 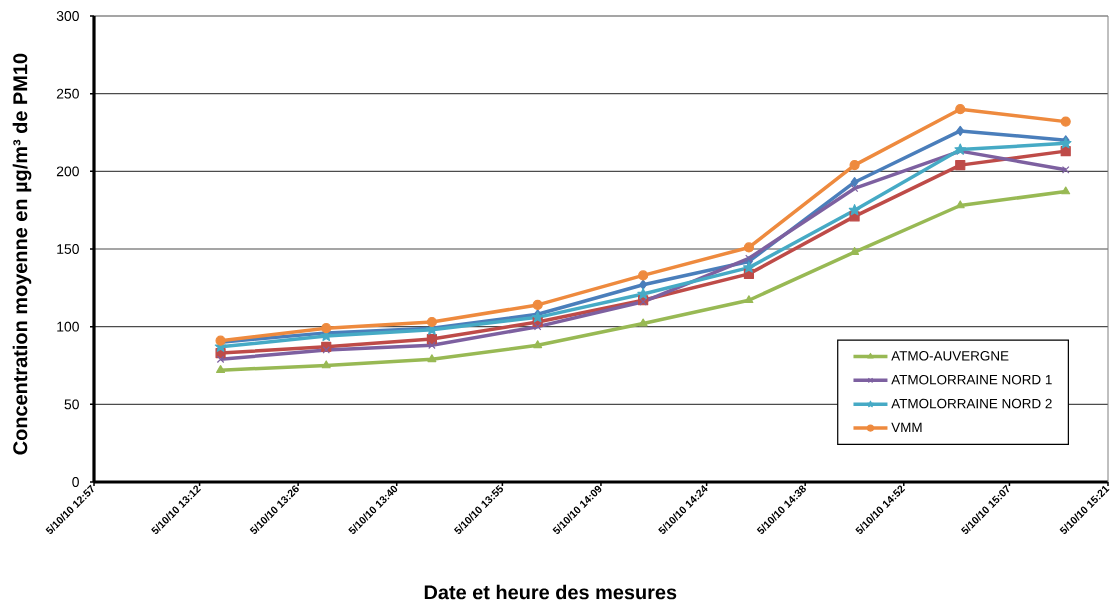 What do you see at coordinates (67, 16) in the screenshot?
I see `y-tick-label: 300` at bounding box center [67, 16].